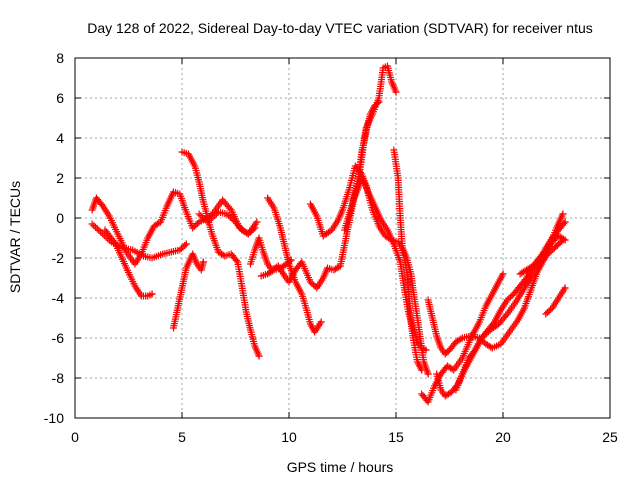  What do you see at coordinates (58, 378) in the screenshot?
I see `y-tick-label: -8` at bounding box center [58, 378].